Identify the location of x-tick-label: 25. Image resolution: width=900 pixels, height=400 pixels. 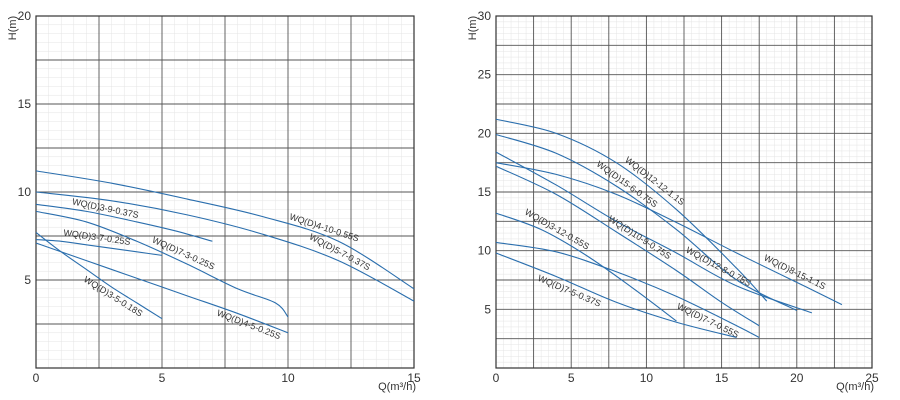
(872, 378).